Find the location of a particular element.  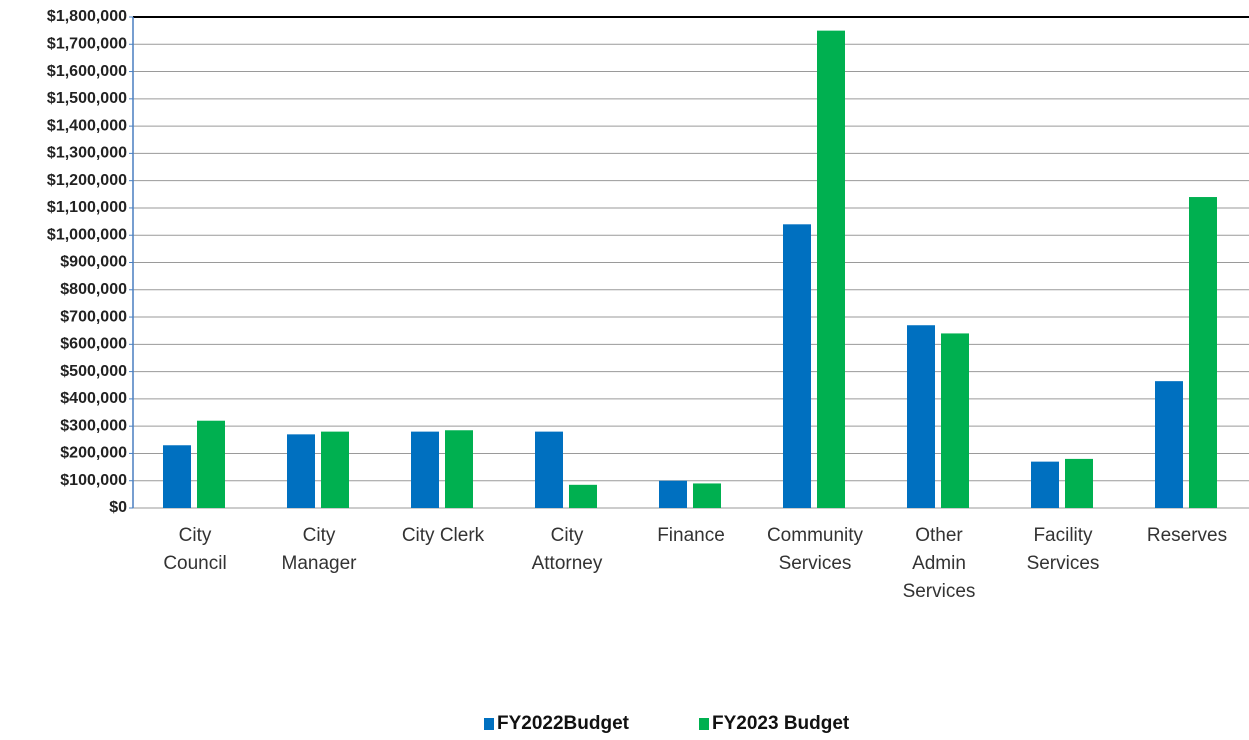

y-tick-label: $1,400,000 is located at coordinates (87, 125).